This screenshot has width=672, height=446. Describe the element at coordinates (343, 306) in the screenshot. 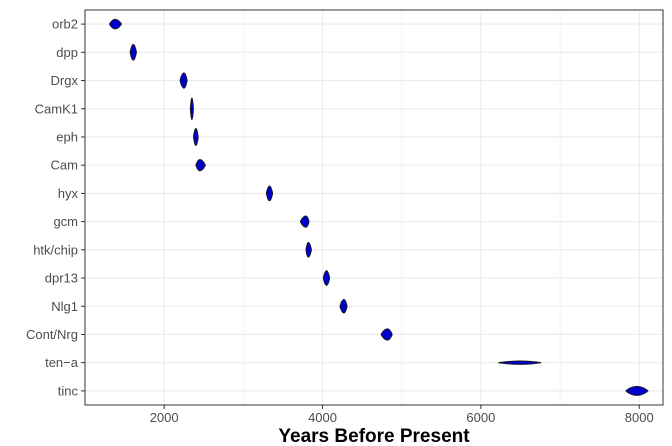

I see `violin-nlg1` at that location.